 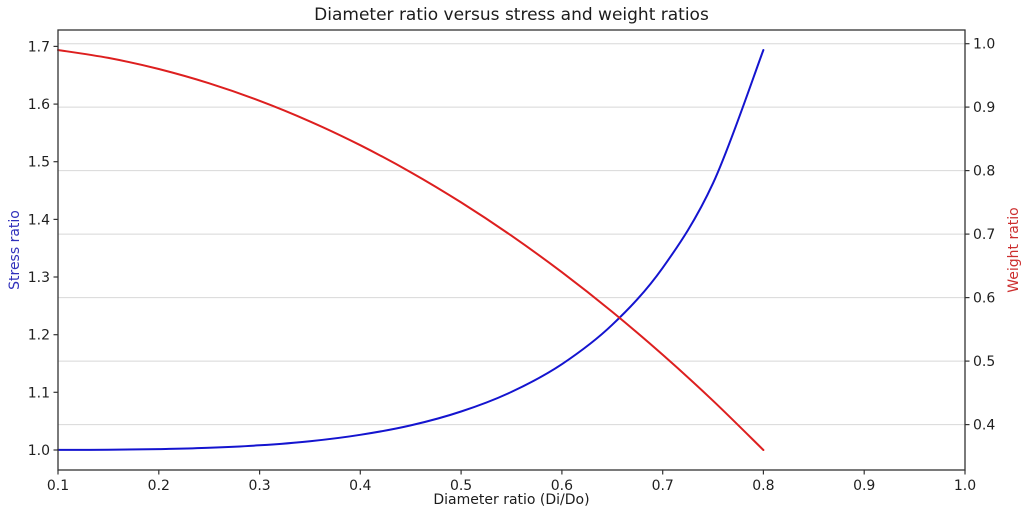 What do you see at coordinates (461, 486) in the screenshot?
I see `x-tick-label: 0.5` at bounding box center [461, 486].